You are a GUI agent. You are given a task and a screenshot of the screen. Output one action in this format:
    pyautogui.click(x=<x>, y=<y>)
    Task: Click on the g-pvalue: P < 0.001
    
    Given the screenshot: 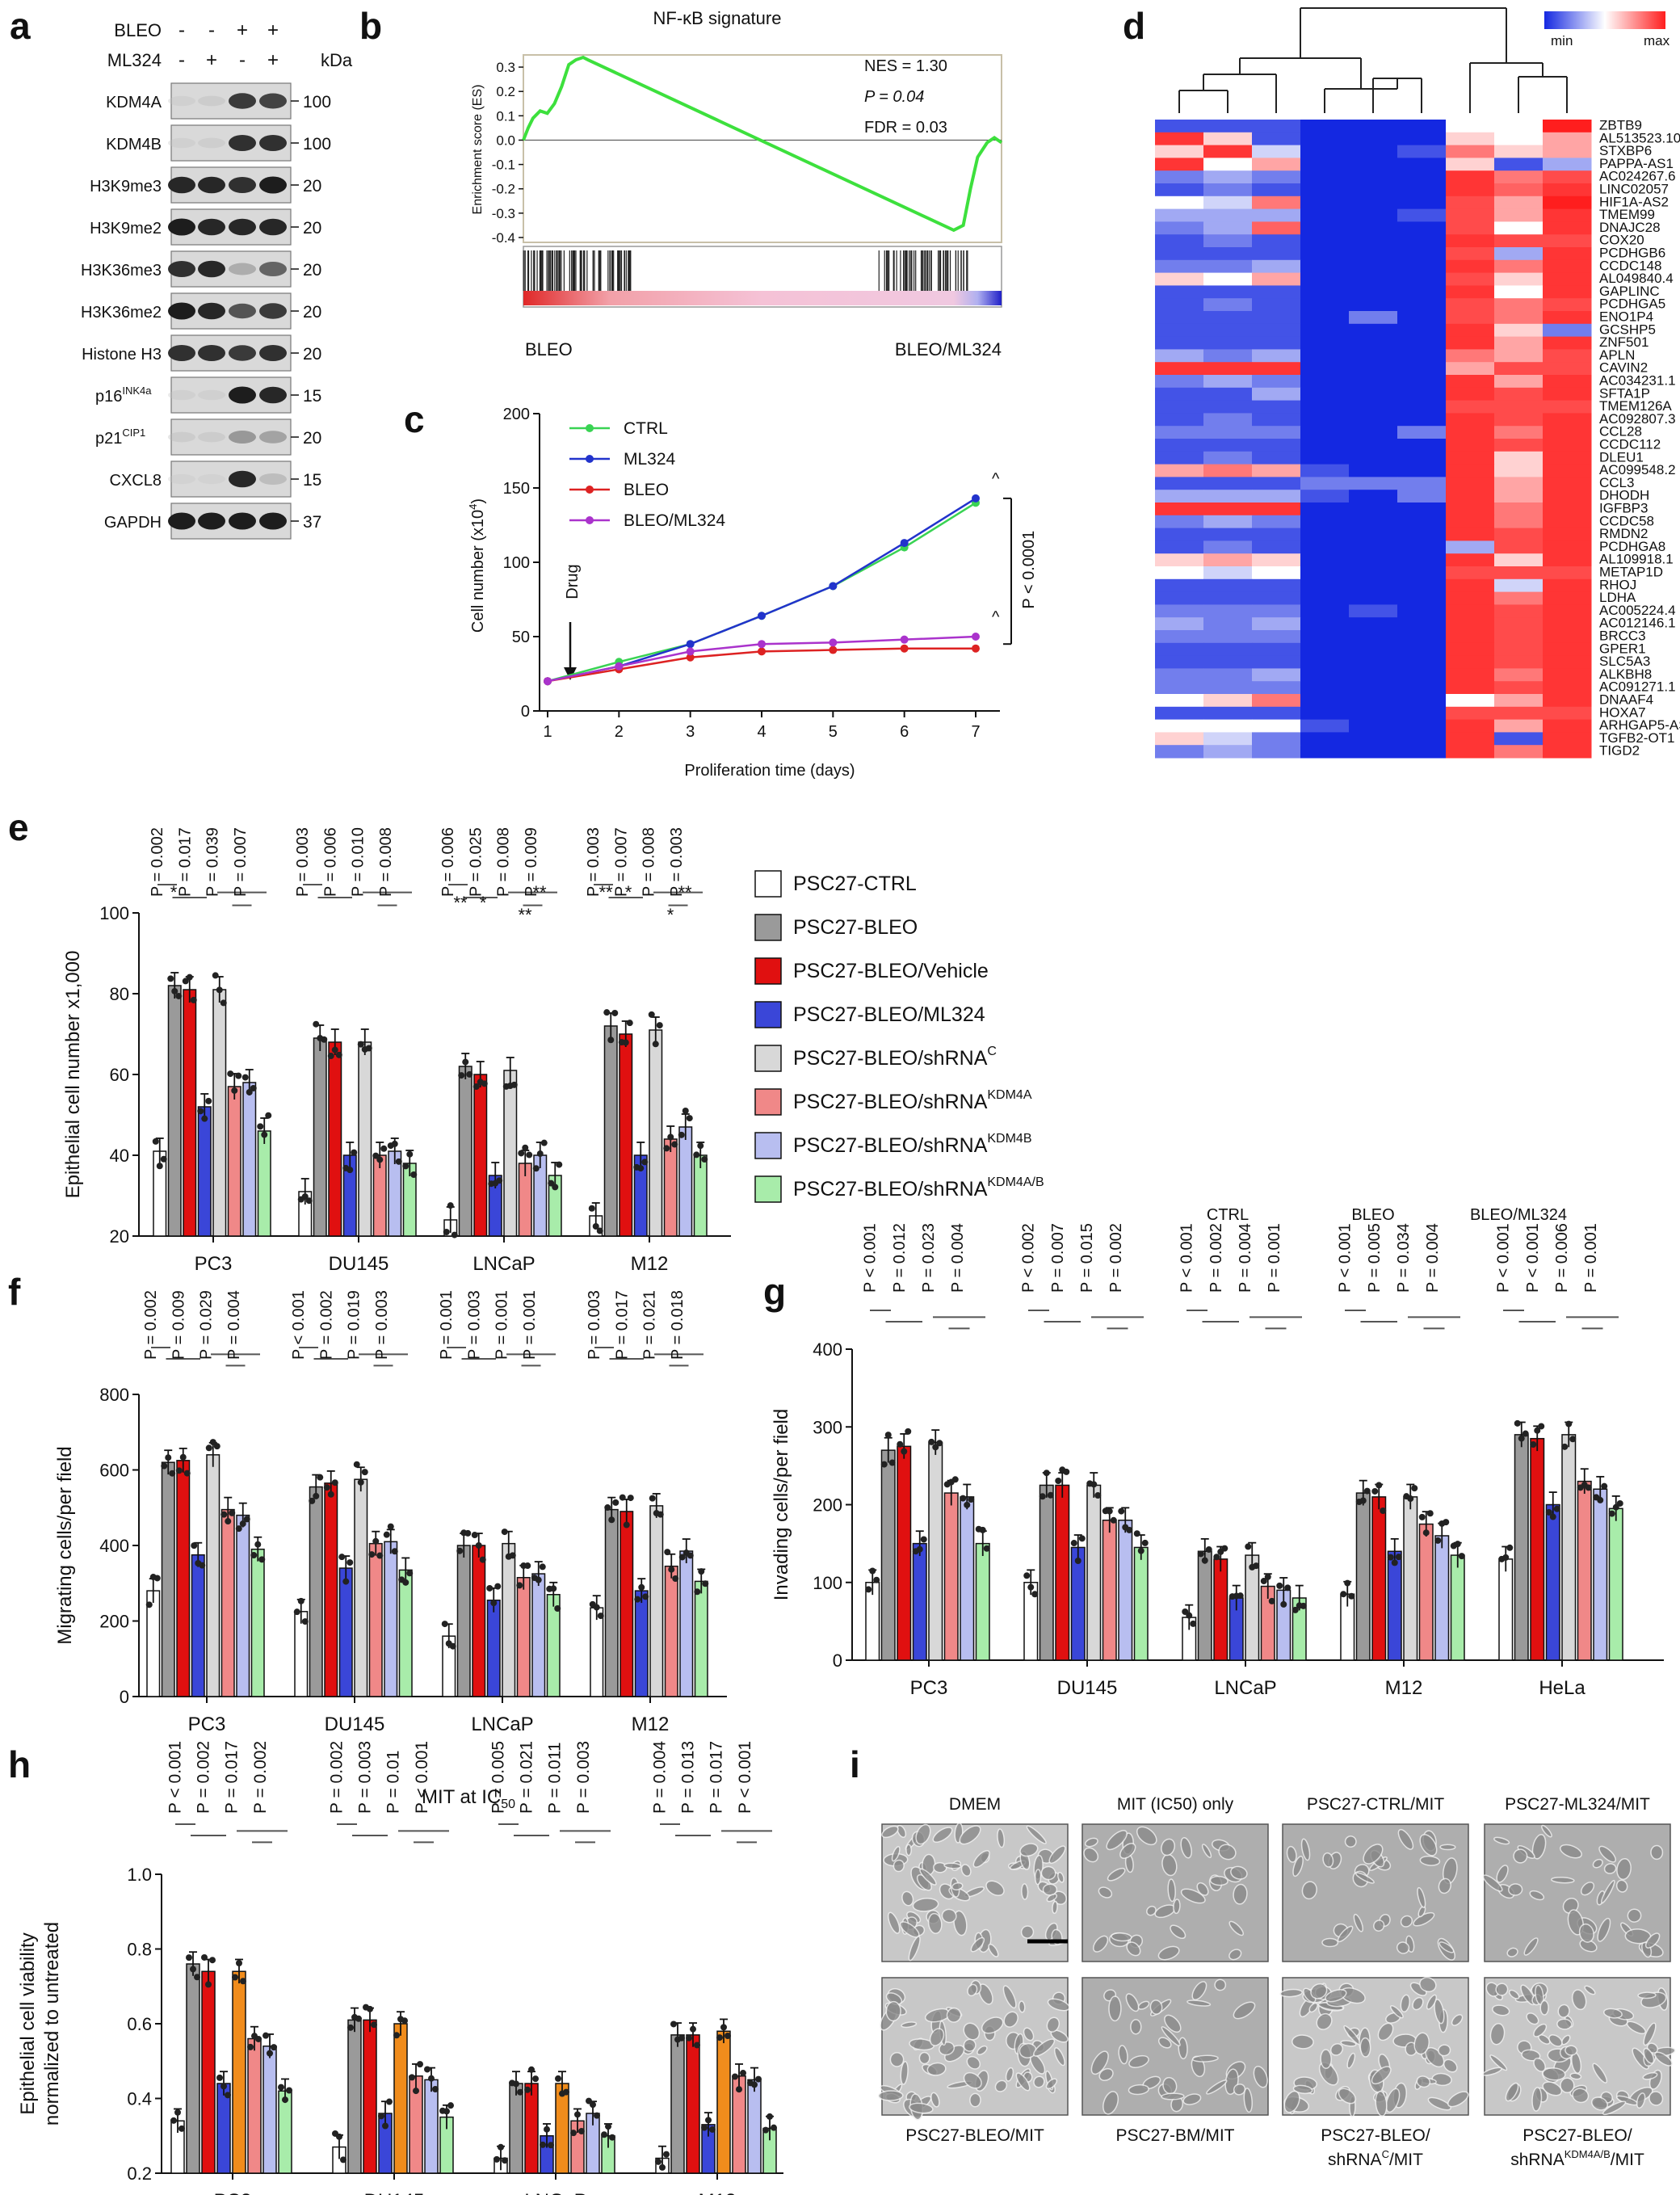 What is the action you would take?
    pyautogui.click(x=1187, y=1258)
    